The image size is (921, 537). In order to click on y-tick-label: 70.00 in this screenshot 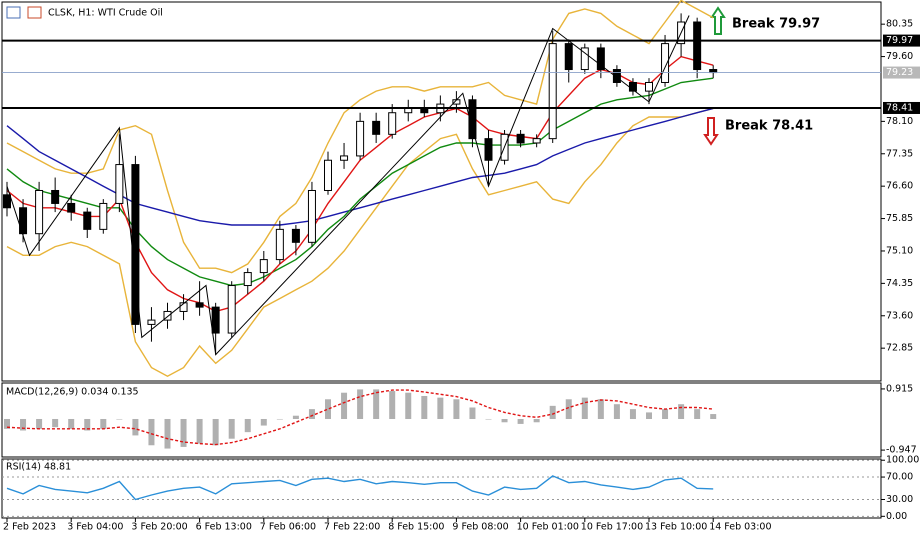, I will do `click(899, 477)`.